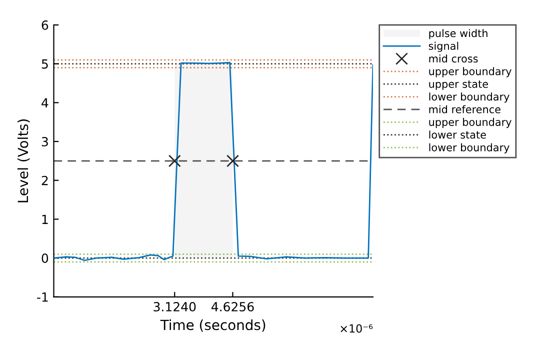 This screenshot has height=337, width=560. I want to click on legend-label: mid cross, so click(453, 58).